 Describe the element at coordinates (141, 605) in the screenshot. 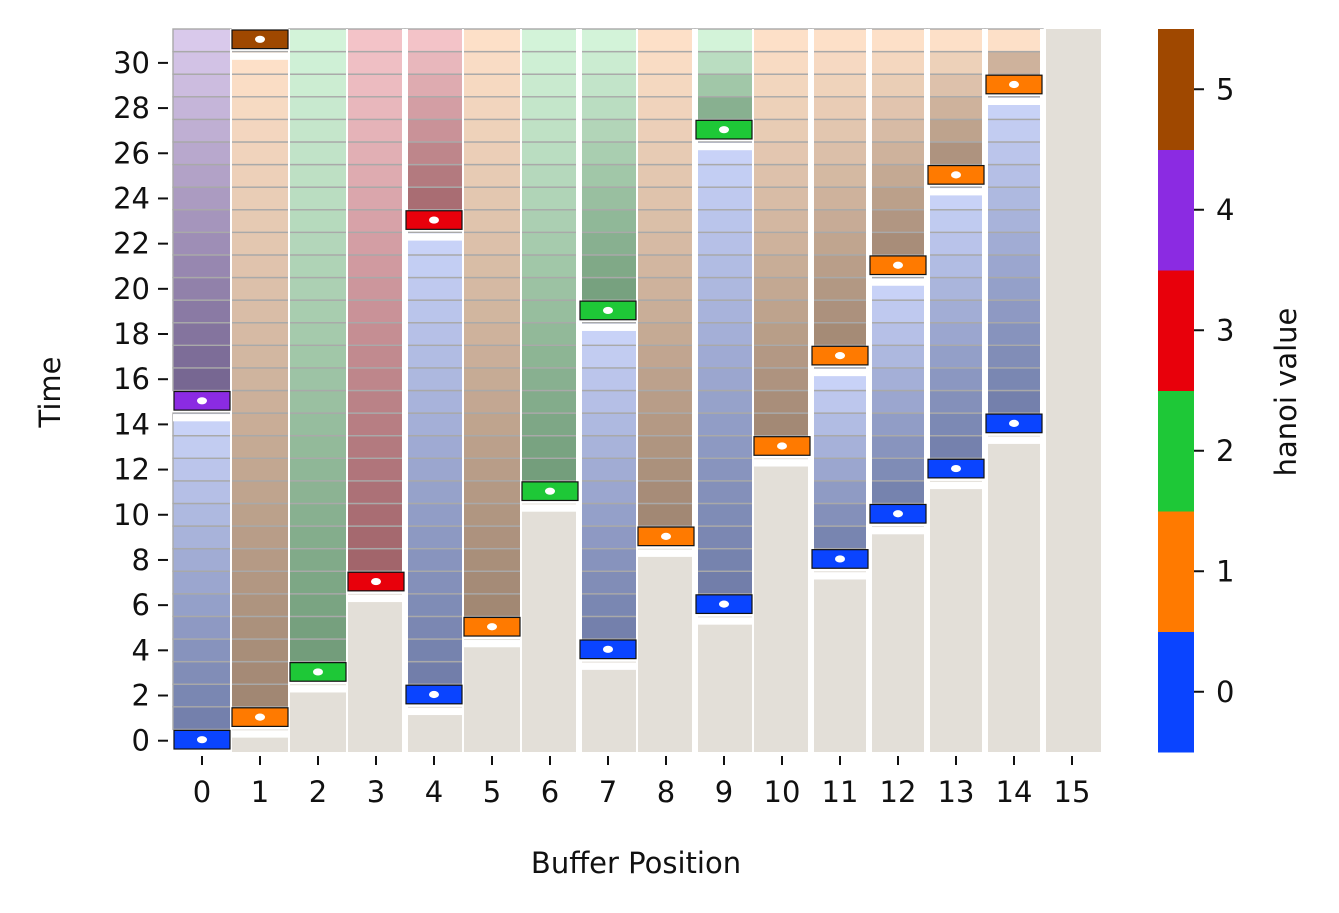

I see `y-tick-label: 6` at that location.